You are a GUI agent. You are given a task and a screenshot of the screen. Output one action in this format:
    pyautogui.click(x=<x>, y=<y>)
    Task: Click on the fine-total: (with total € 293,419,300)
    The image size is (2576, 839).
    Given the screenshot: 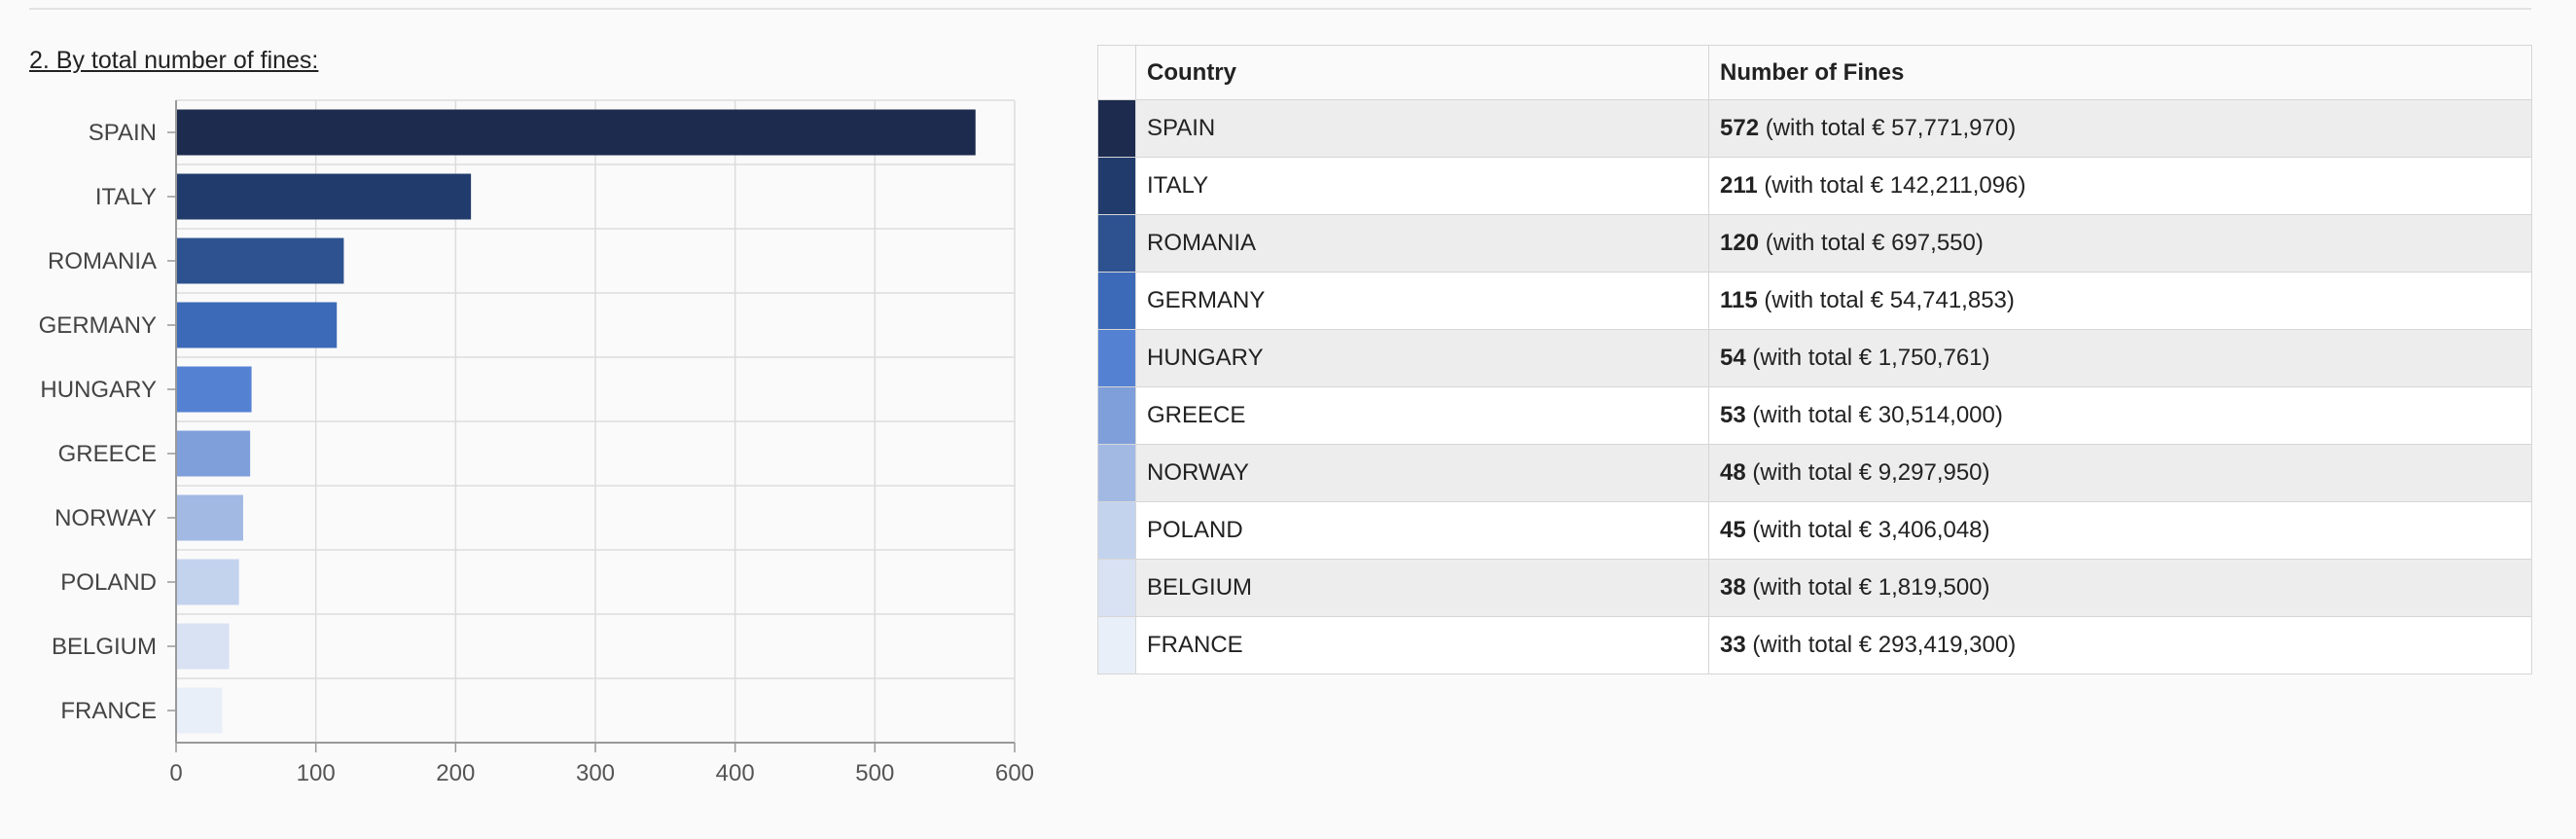 What is the action you would take?
    pyautogui.click(x=1881, y=645)
    